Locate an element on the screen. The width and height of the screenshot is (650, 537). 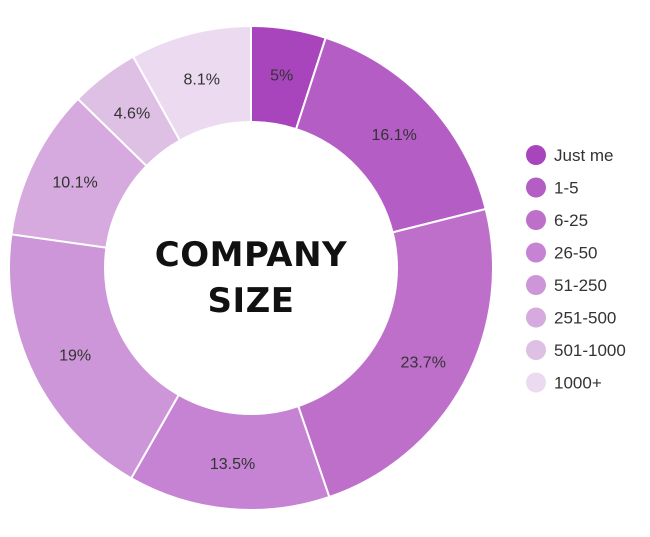
slice-label-51-250: 19% is located at coordinates (75, 355).